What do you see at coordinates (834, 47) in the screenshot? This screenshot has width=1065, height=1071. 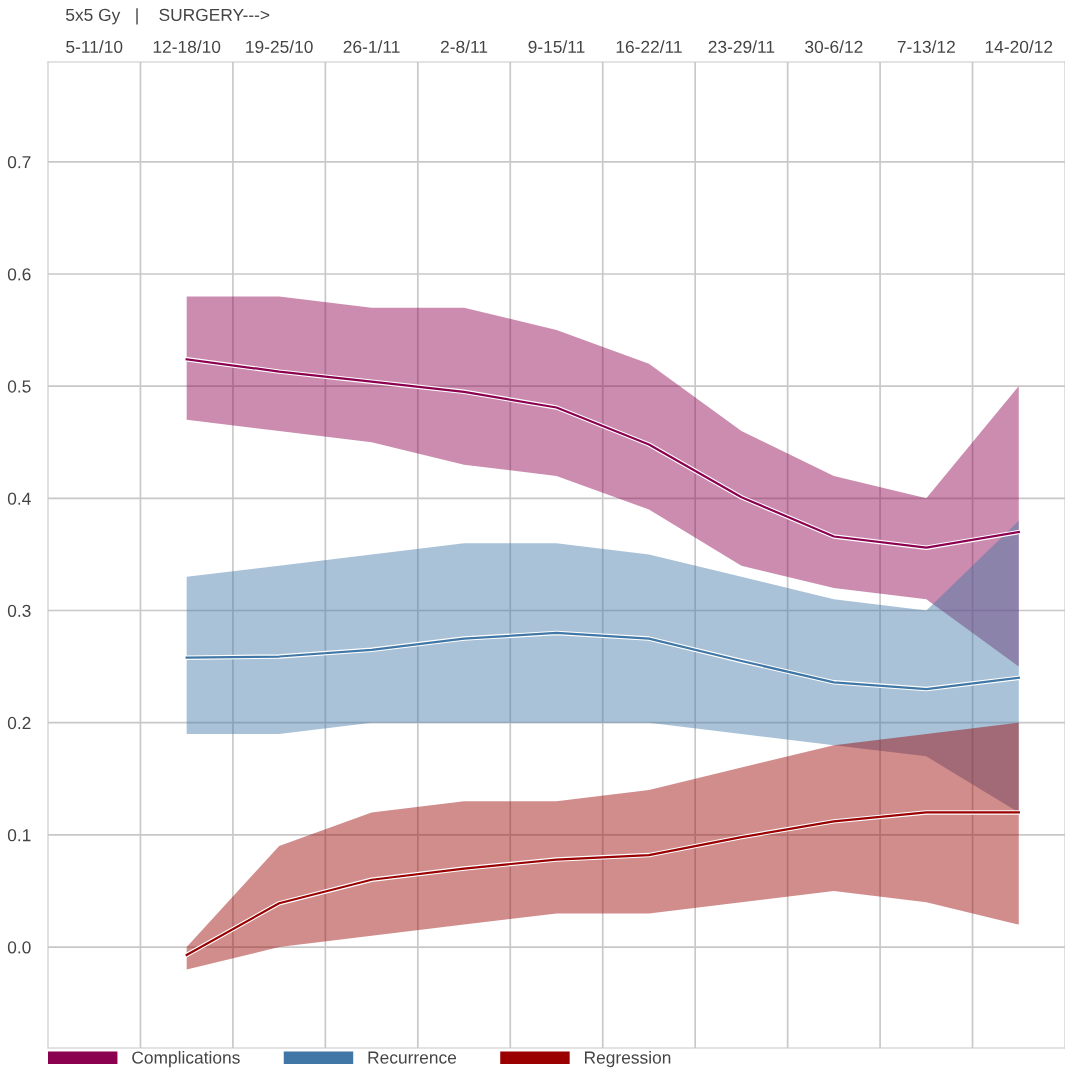 I see `x-tick-label: 30-6/12` at bounding box center [834, 47].